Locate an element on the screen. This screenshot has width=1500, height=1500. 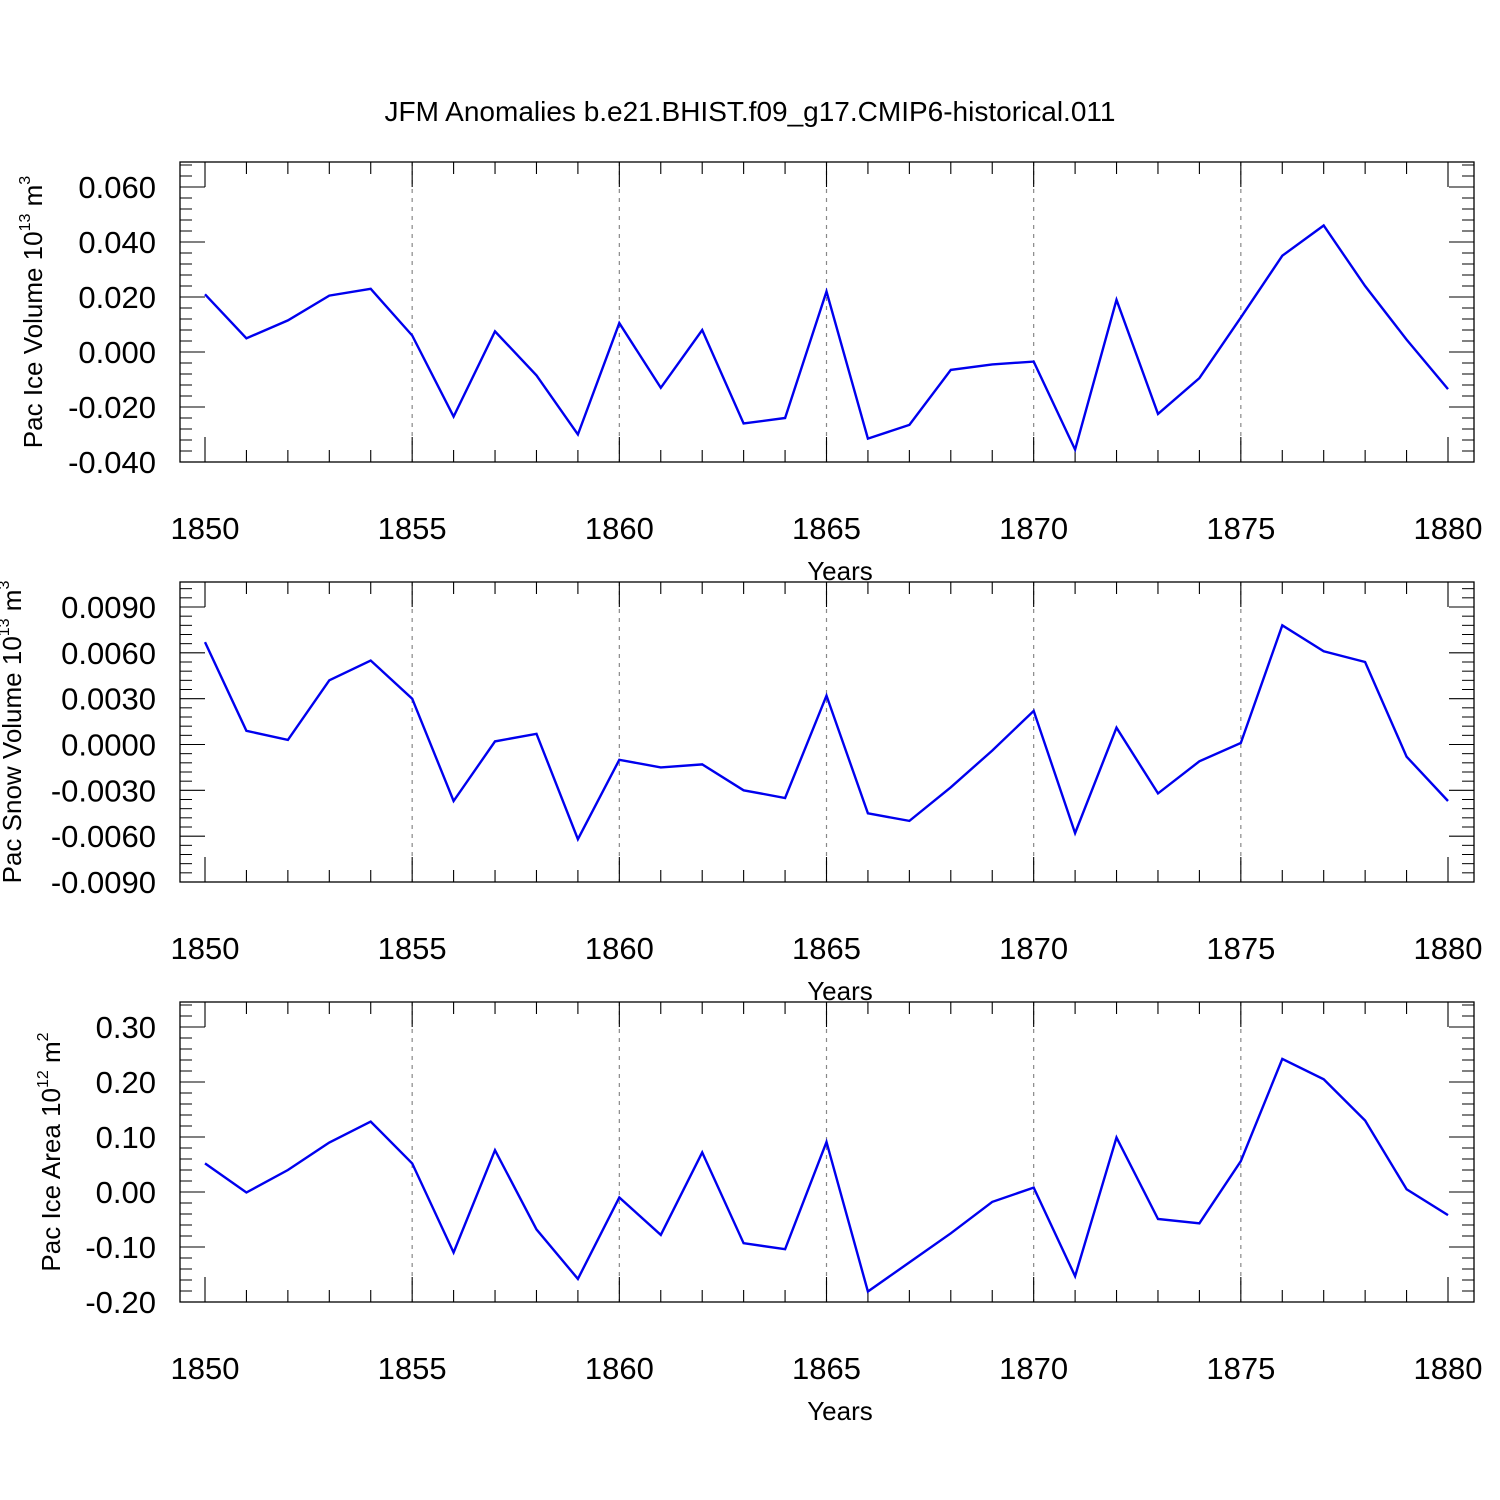
y-tick-label: 0.10 is located at coordinates (126, 1137).